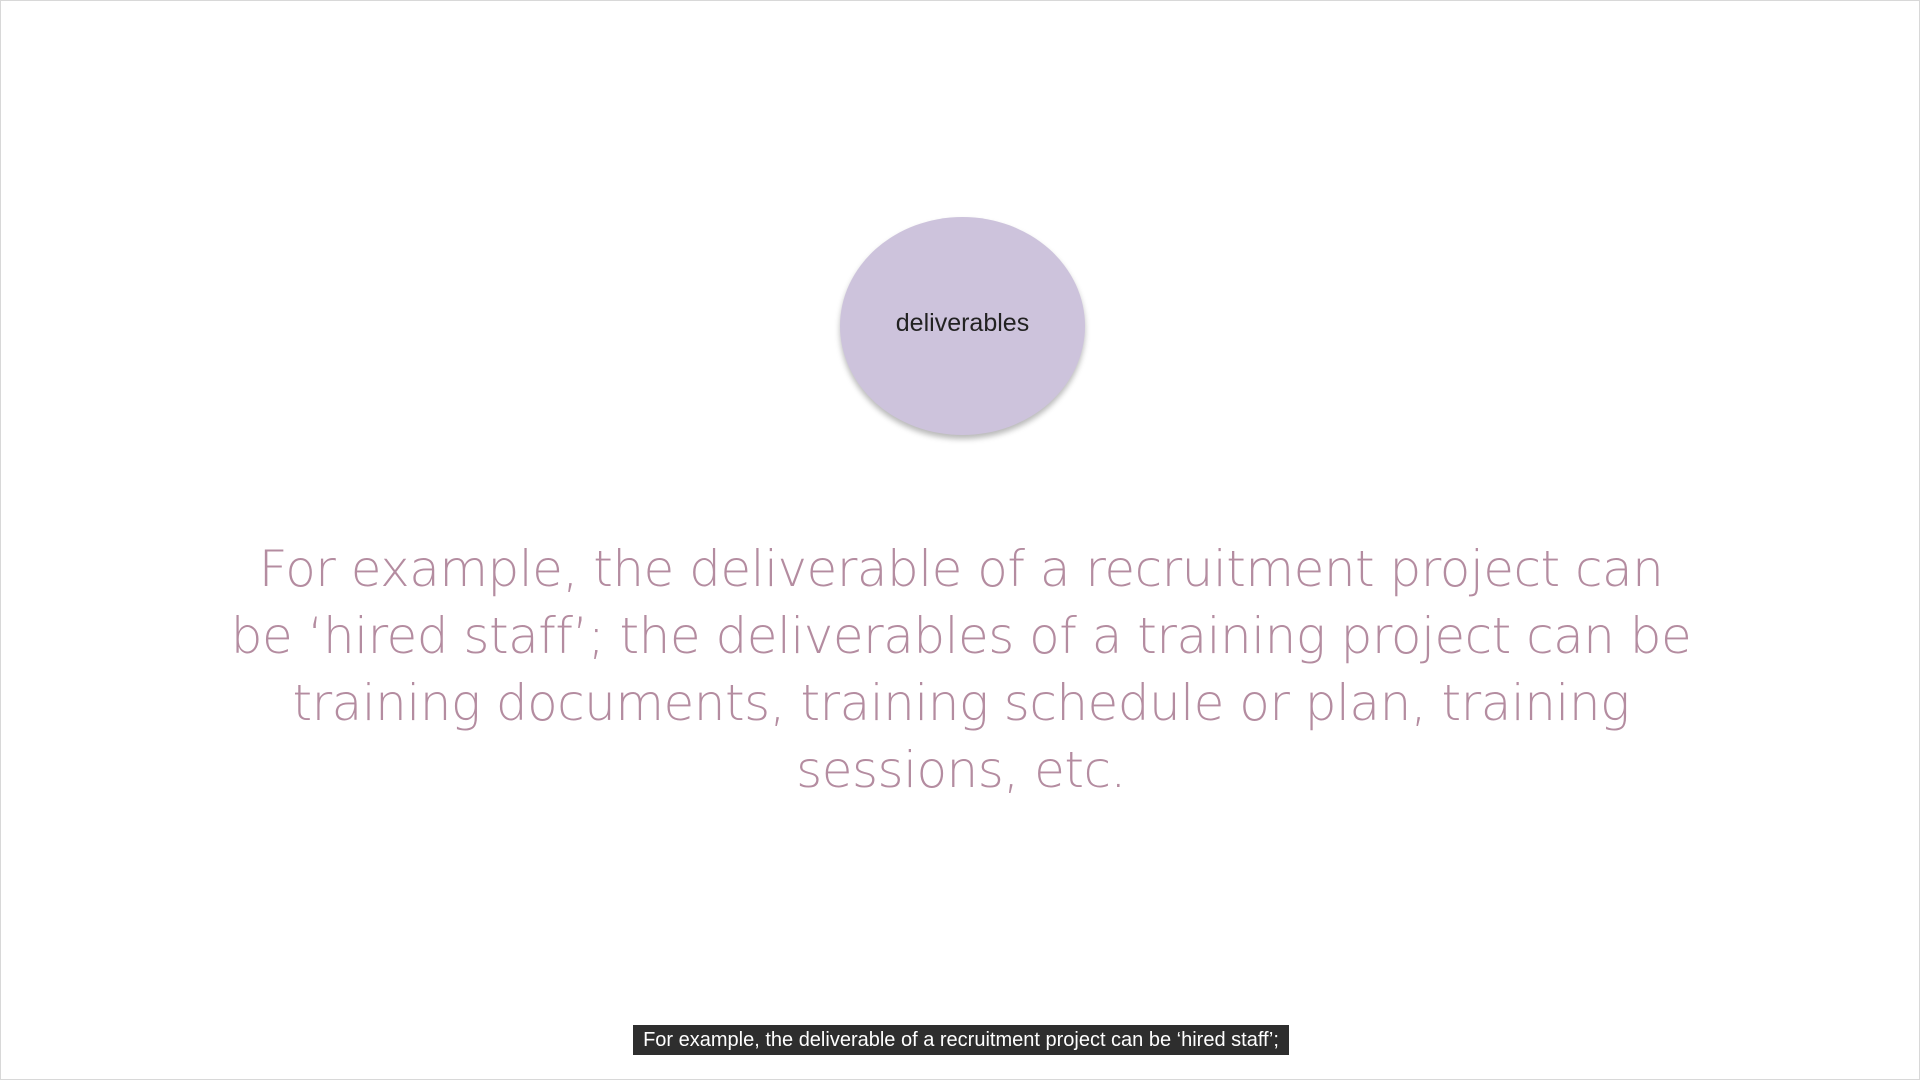 The height and width of the screenshot is (1081, 1920). I want to click on body-line: sessions, etc., so click(961, 770).